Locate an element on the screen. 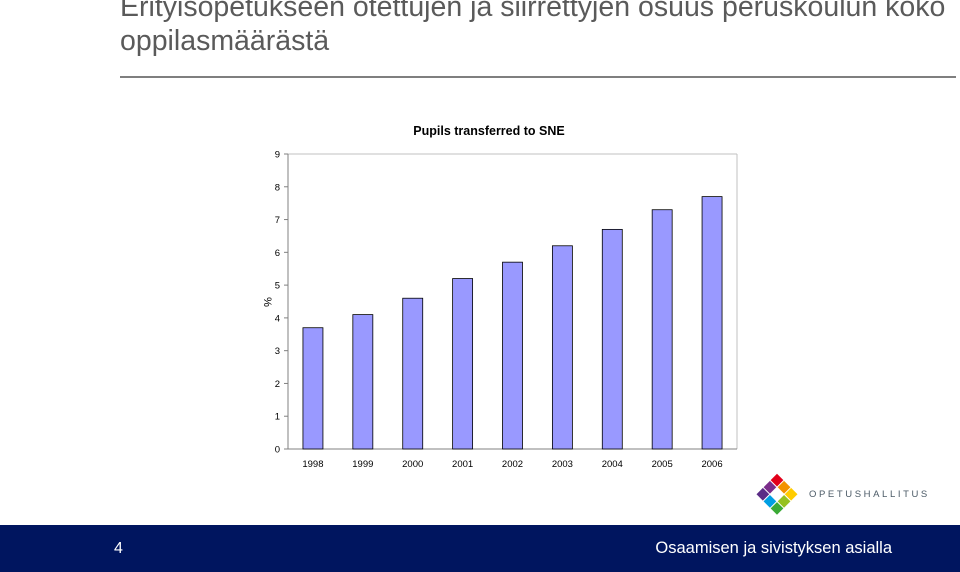 The image size is (960, 572). x-tick-label: 2005 is located at coordinates (662, 464).